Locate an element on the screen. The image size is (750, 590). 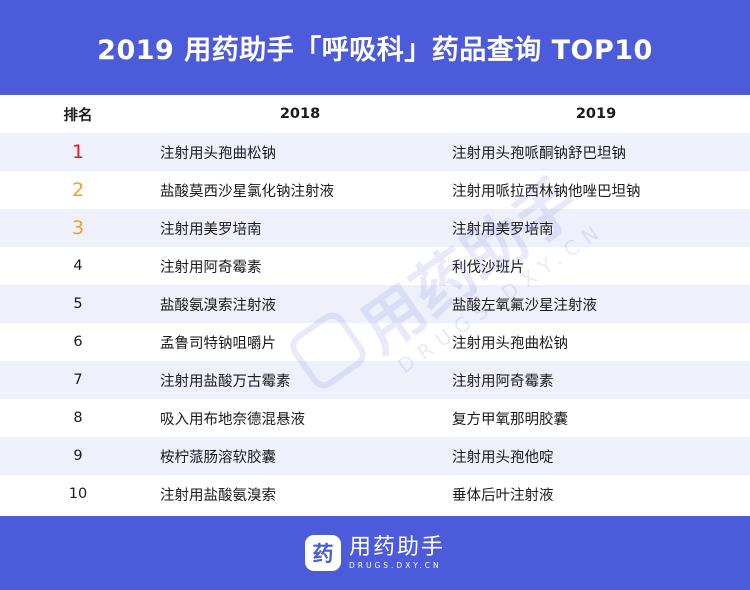
footer-brand: 药 用药助手 DRUGS.DXY.CN is located at coordinates (374, 552).